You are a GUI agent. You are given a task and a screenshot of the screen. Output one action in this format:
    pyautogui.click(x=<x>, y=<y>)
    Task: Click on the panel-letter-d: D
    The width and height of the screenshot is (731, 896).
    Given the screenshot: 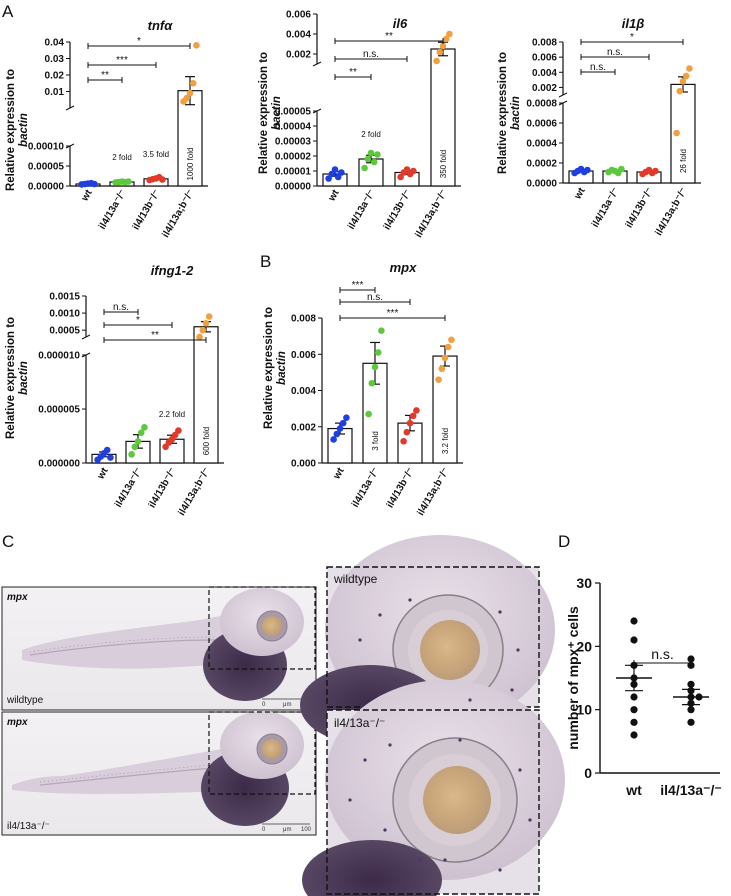 What is the action you would take?
    pyautogui.click(x=564, y=541)
    